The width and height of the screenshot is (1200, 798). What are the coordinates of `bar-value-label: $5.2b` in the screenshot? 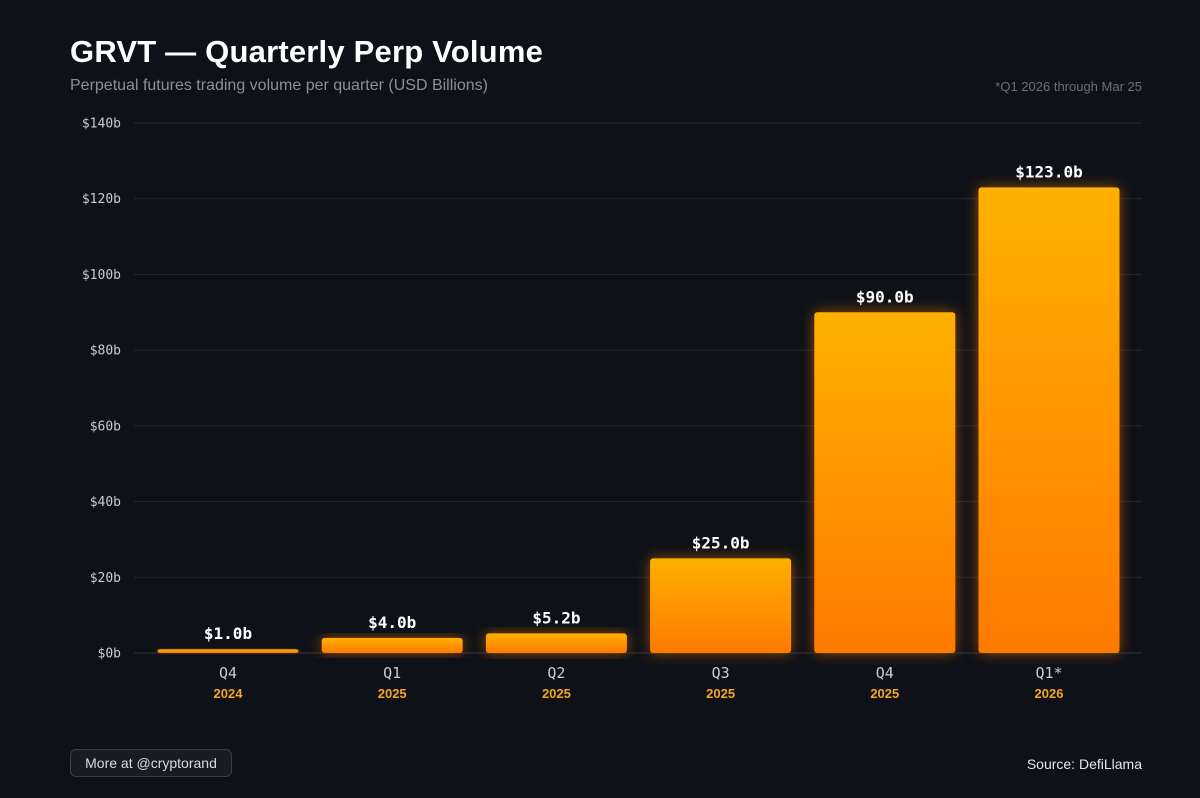 It's located at (556, 617).